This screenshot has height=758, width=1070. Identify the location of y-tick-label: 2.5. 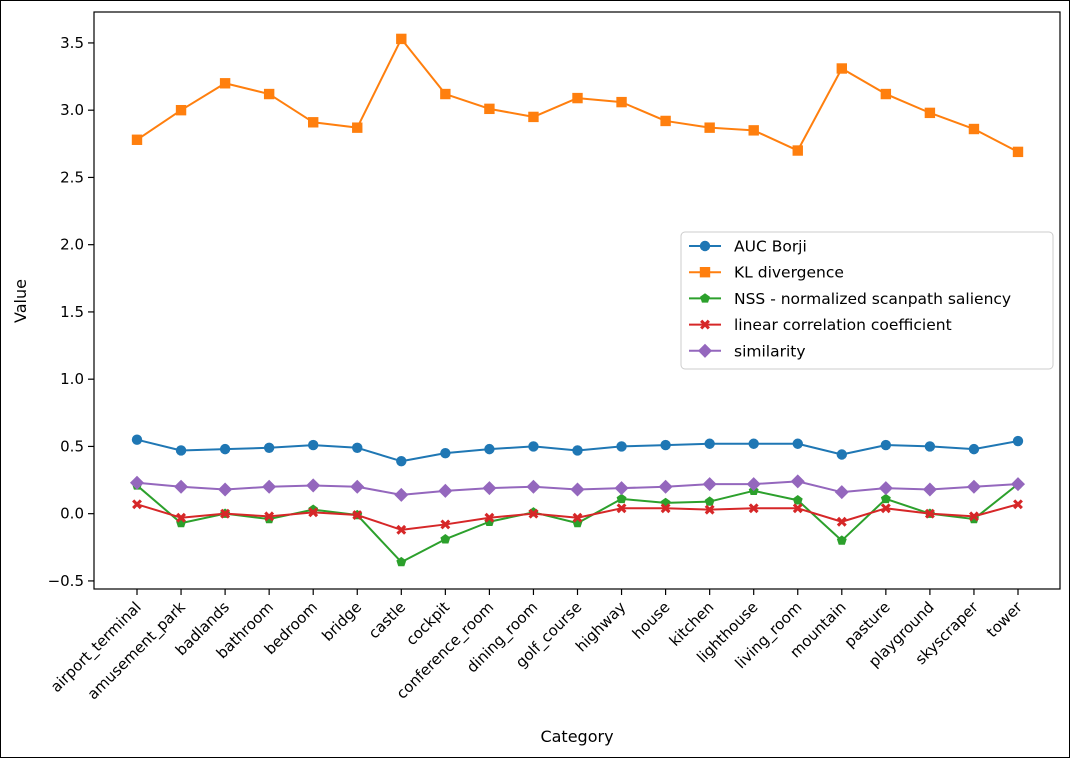
(72, 177).